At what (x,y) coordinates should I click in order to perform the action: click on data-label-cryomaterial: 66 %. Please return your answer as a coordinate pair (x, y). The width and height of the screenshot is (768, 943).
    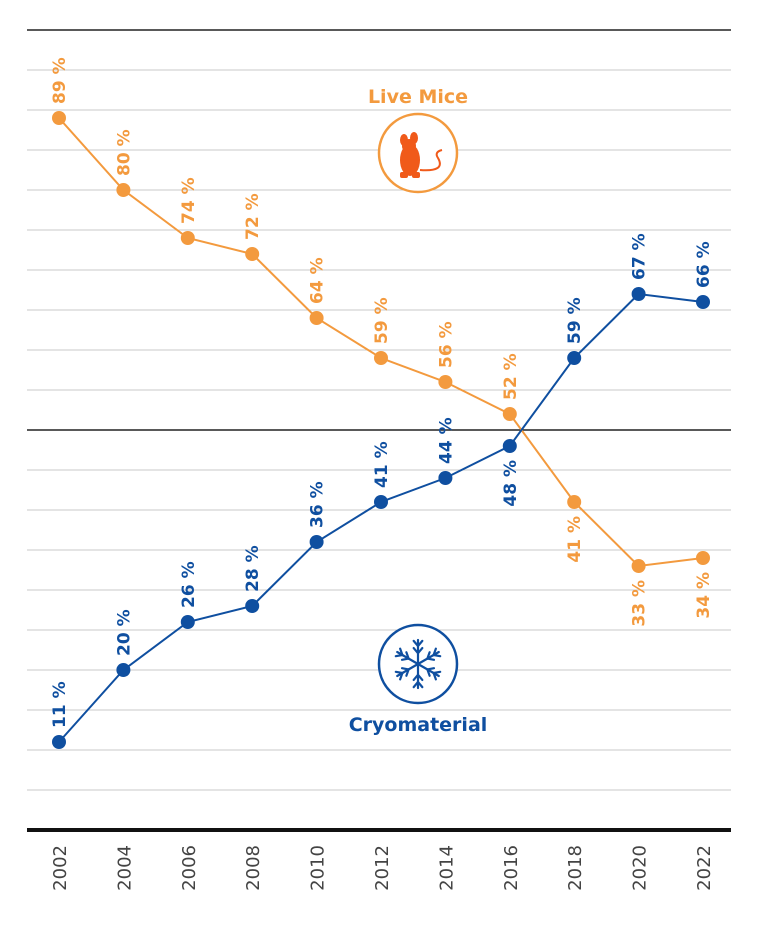
    Looking at the image, I should click on (704, 264).